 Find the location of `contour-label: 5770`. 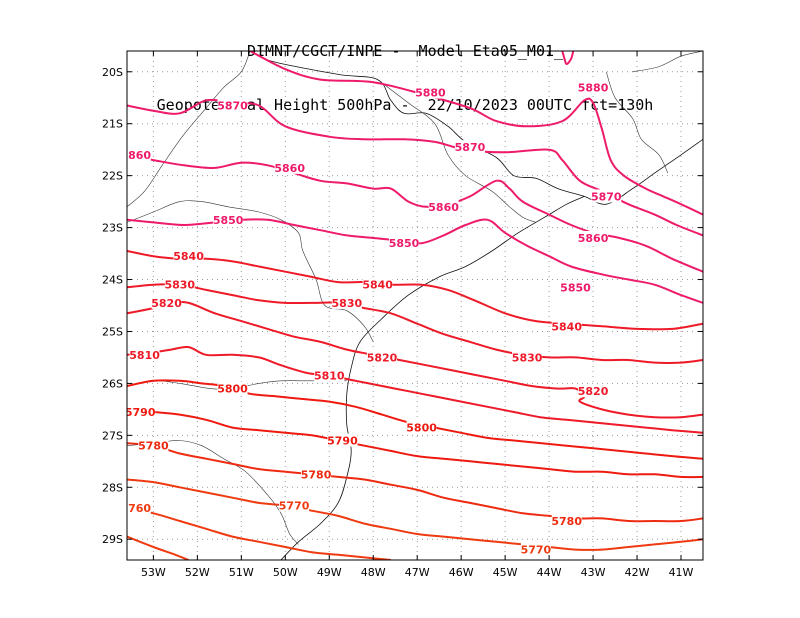

contour-label: 5770 is located at coordinates (294, 505).